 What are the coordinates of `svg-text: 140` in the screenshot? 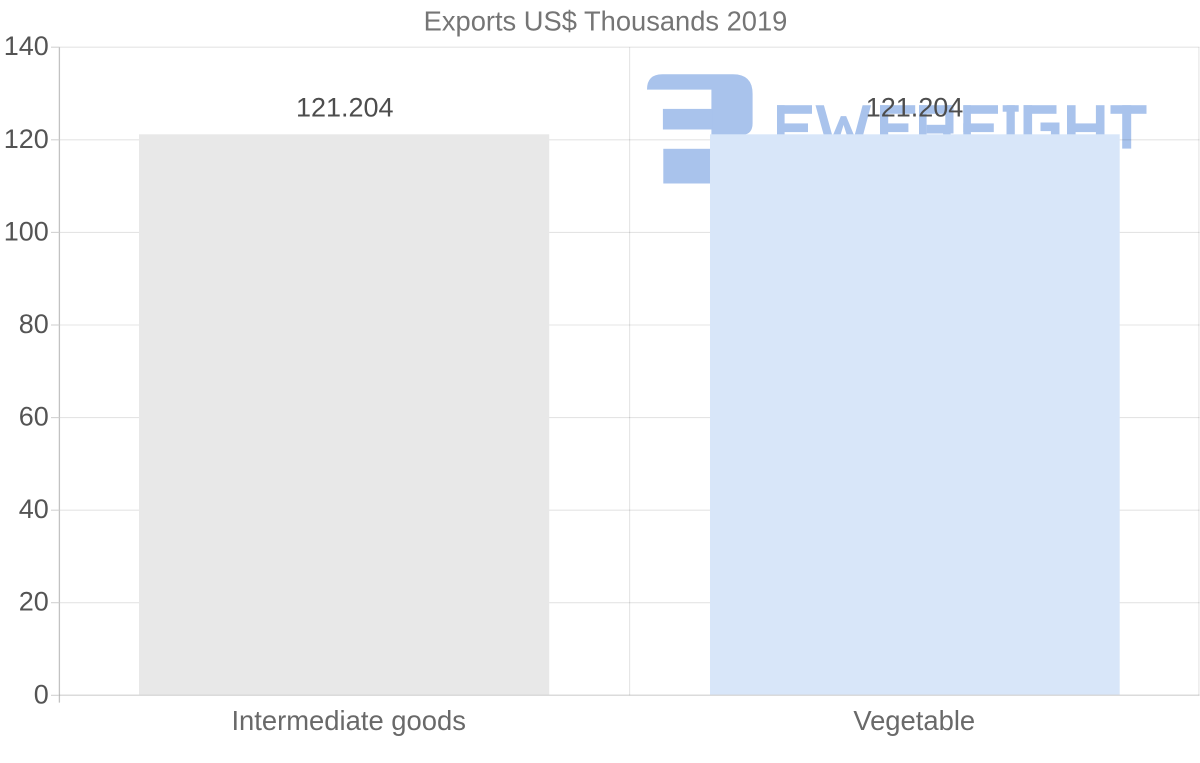 It's located at (26, 46).